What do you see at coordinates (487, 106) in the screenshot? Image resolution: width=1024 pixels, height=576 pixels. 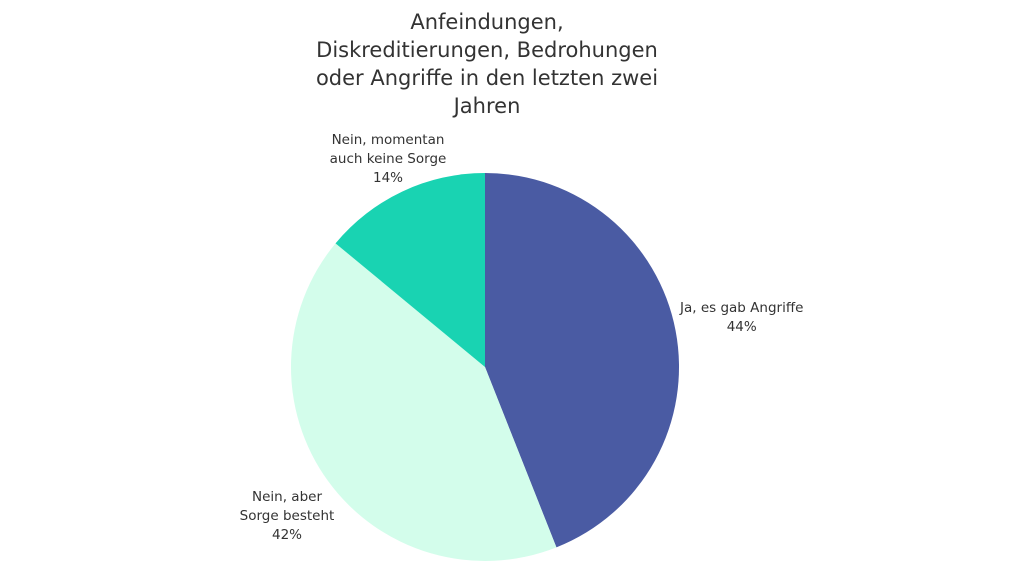 I see `chart-title-line: Jahren` at bounding box center [487, 106].